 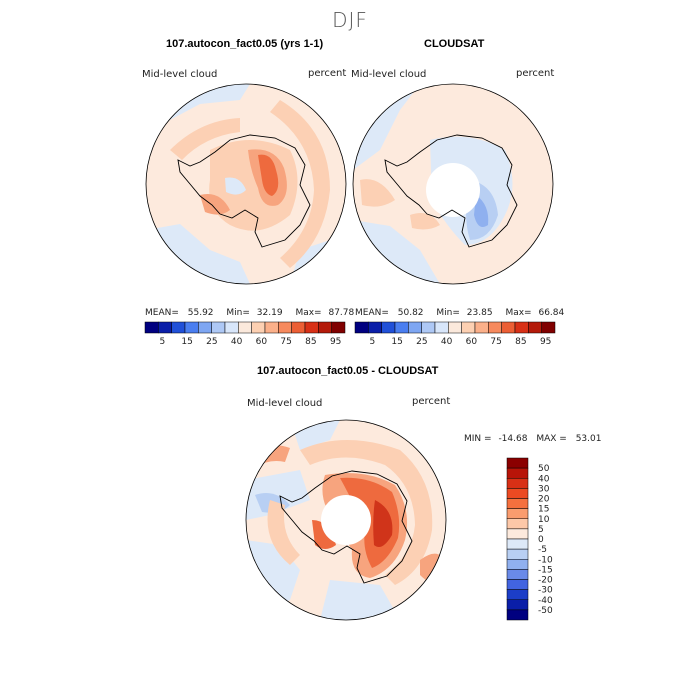 What do you see at coordinates (262, 342) in the screenshot?
I see `panel1-colorbar-tick-label: 60` at bounding box center [262, 342].